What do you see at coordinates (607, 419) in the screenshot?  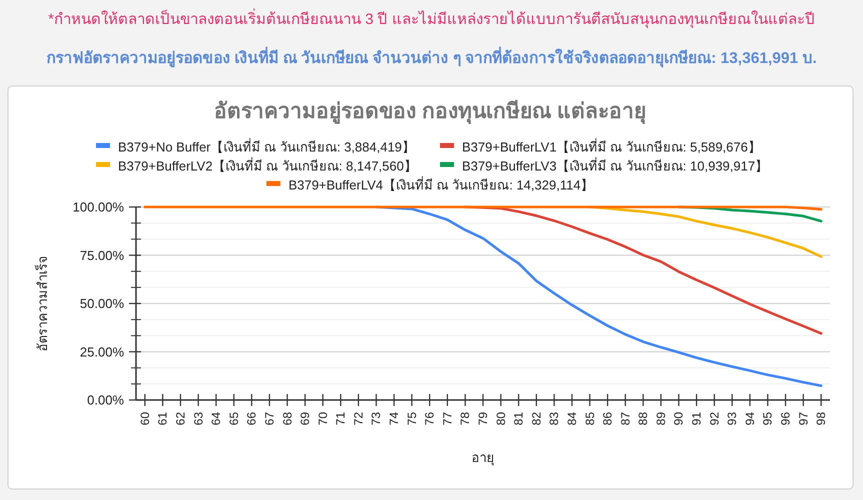 I see `x-tick-label: 86` at bounding box center [607, 419].